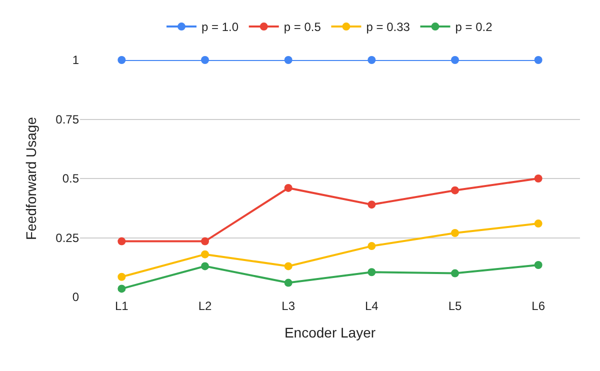 The width and height of the screenshot is (600, 371). I want to click on legend-label: p = 0.2, so click(474, 27).